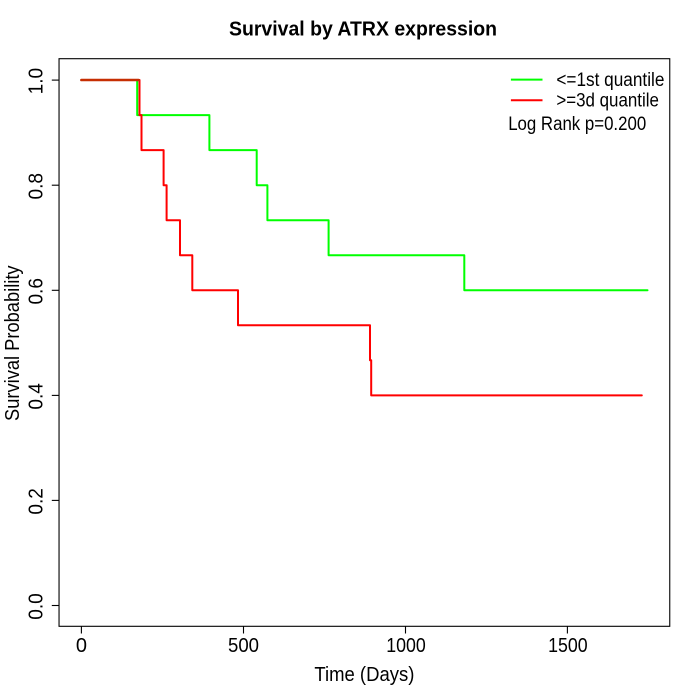 The height and width of the screenshot is (700, 700). Describe the element at coordinates (81, 646) in the screenshot. I see `svg-text: 0` at that location.